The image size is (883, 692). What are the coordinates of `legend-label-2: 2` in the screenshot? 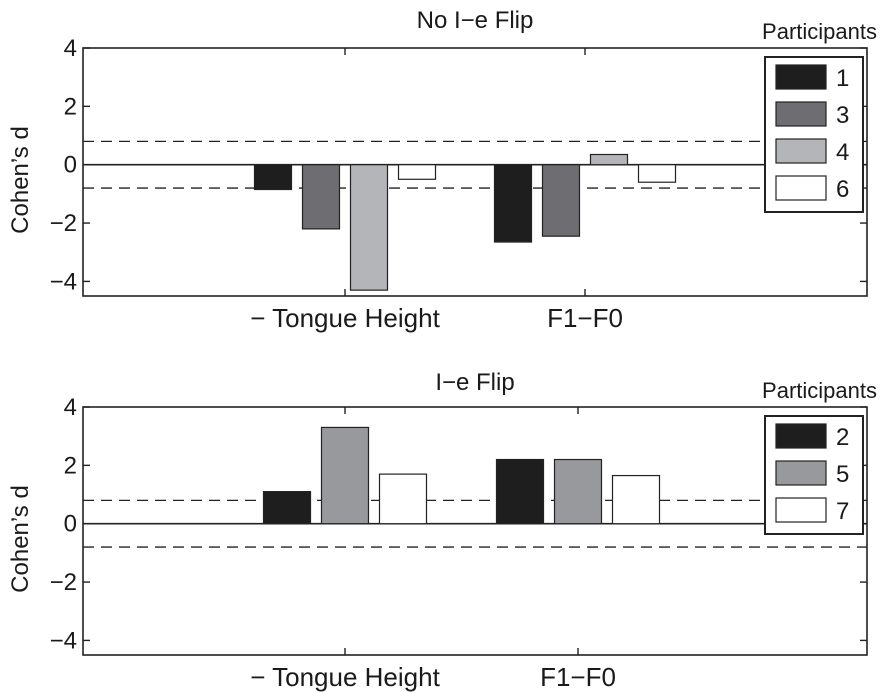 It's located at (842, 437).